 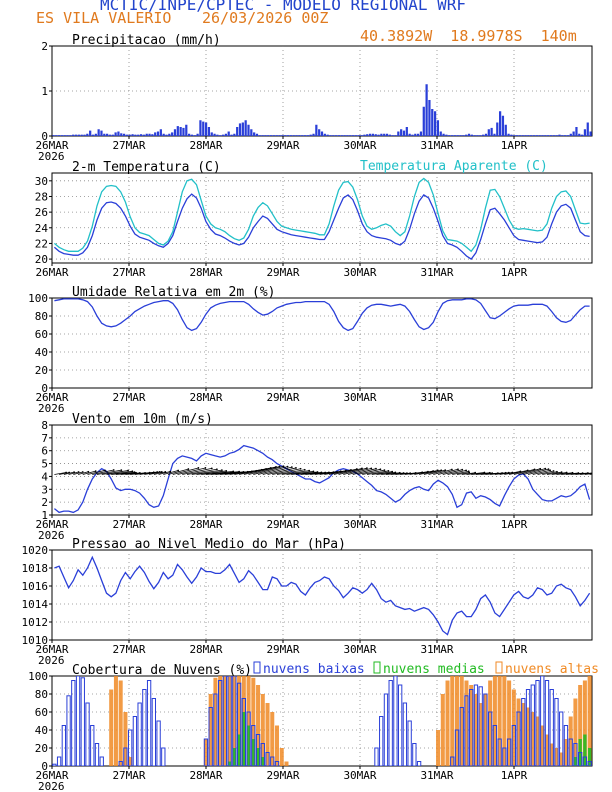 What do you see at coordinates (454, 166) in the screenshot?
I see `legend-apparent-temp: Temperatura Aparente (C)` at bounding box center [454, 166].